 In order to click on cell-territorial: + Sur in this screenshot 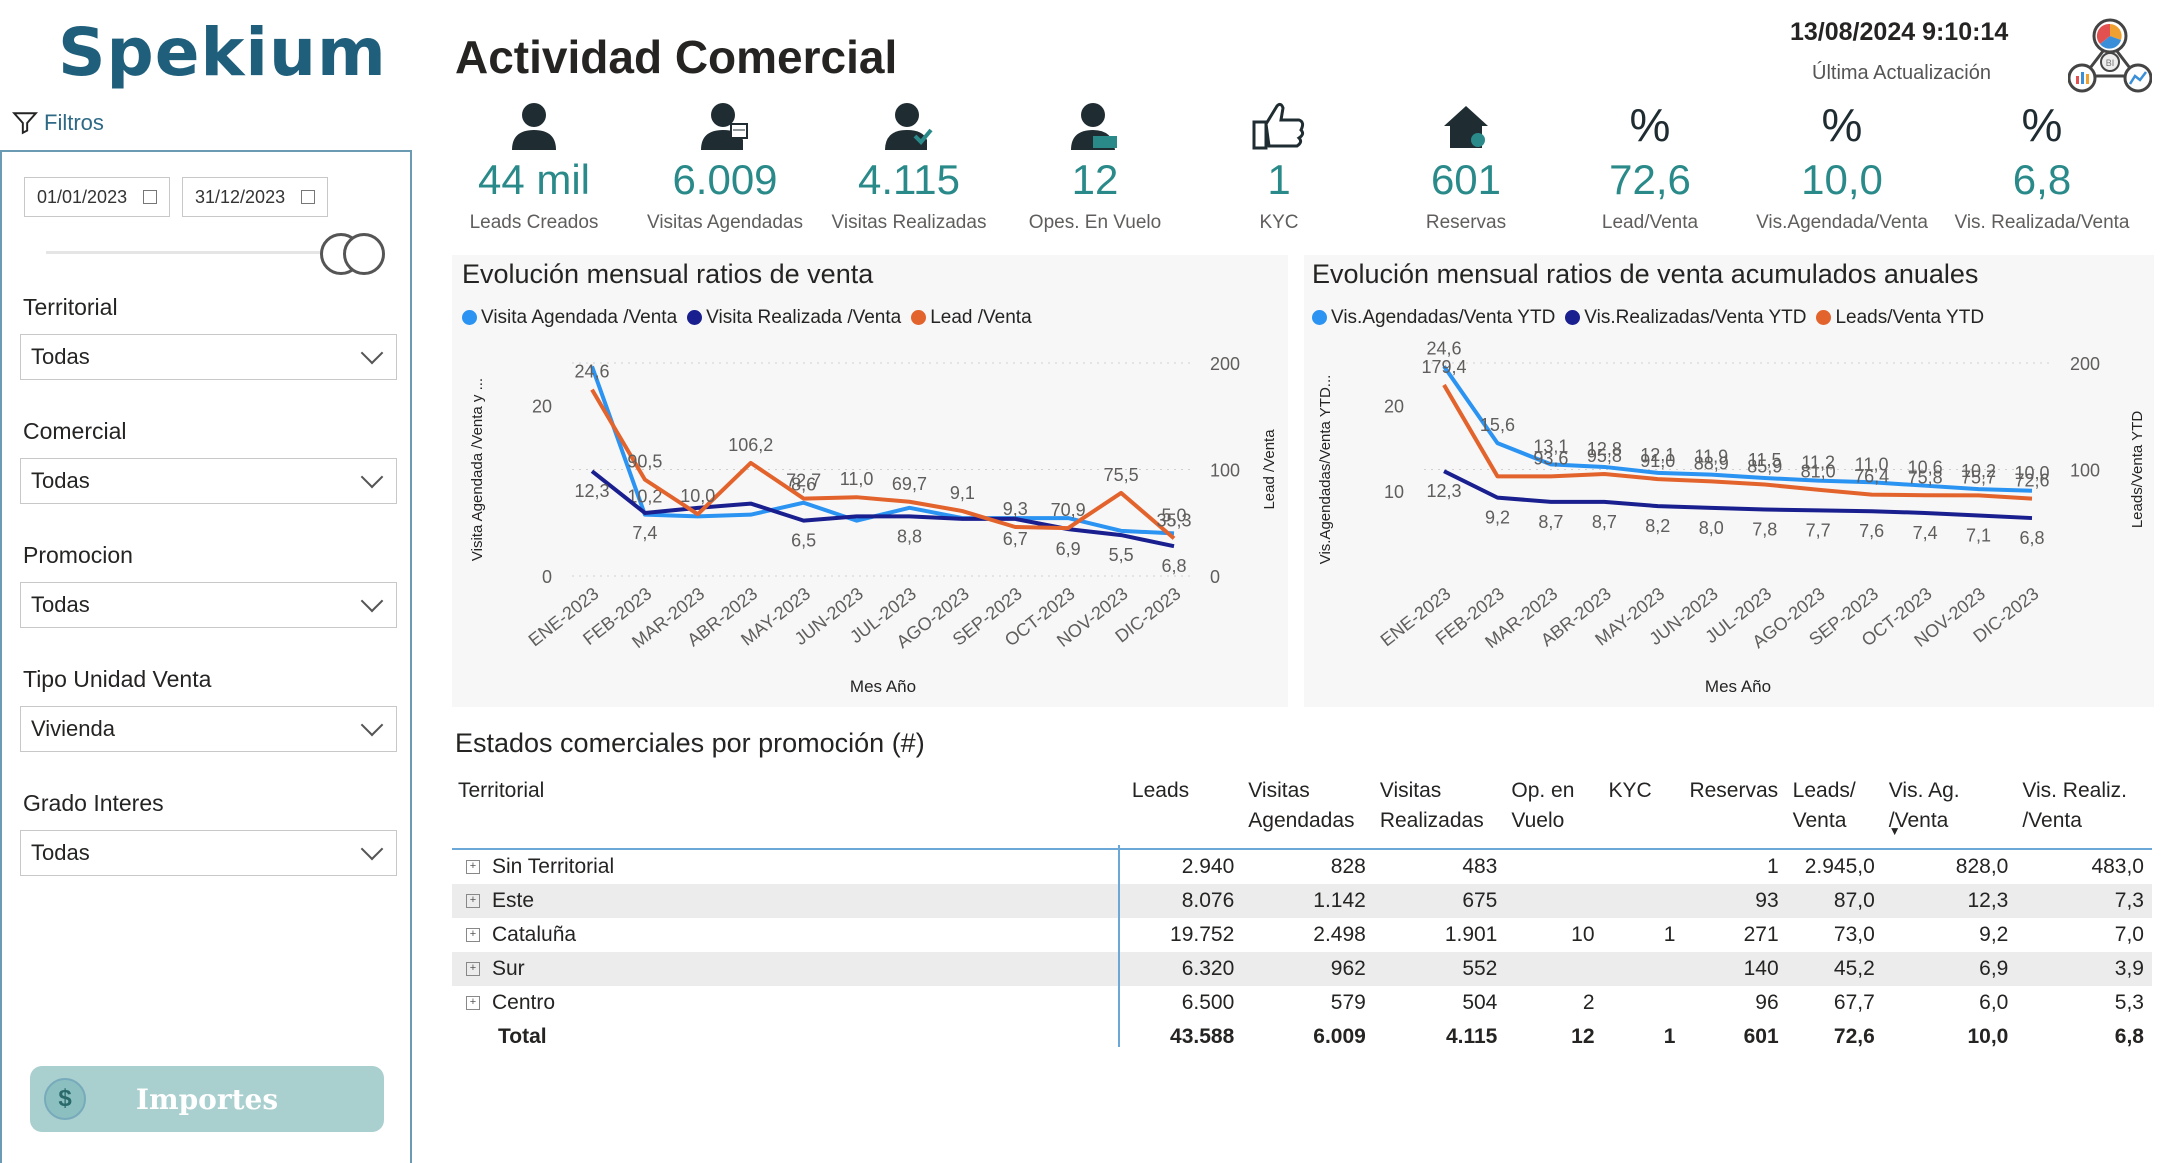, I will do `click(789, 969)`.